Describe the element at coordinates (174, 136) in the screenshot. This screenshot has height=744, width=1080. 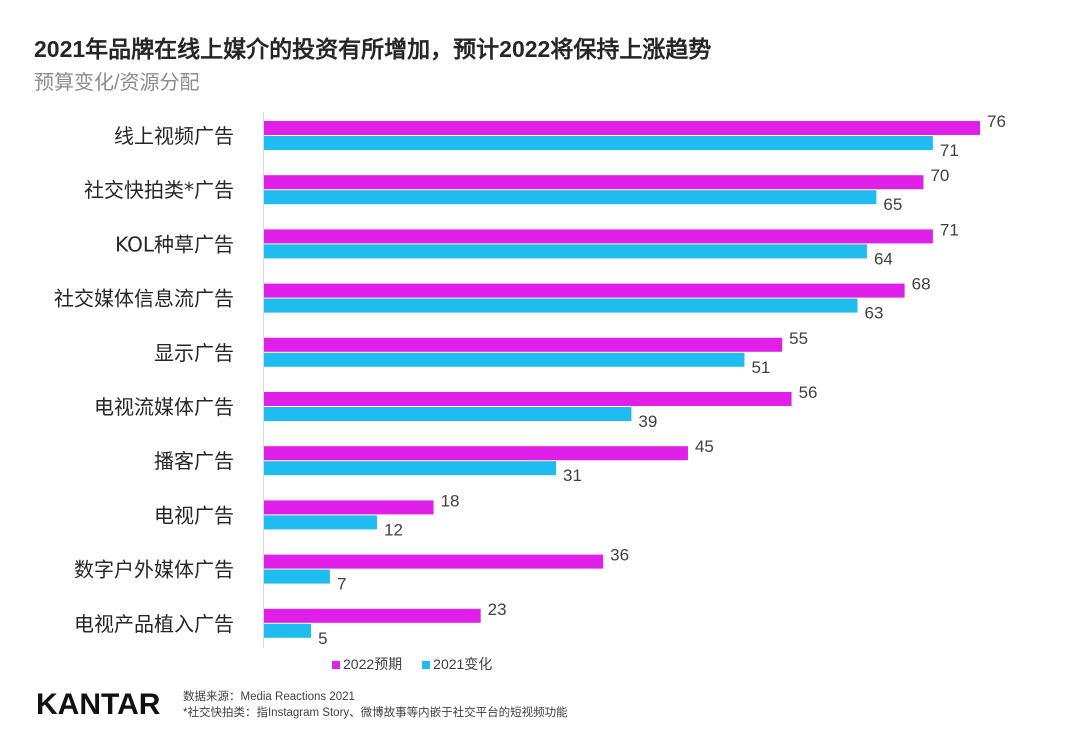
I see `category-label: 线上视频广告` at that location.